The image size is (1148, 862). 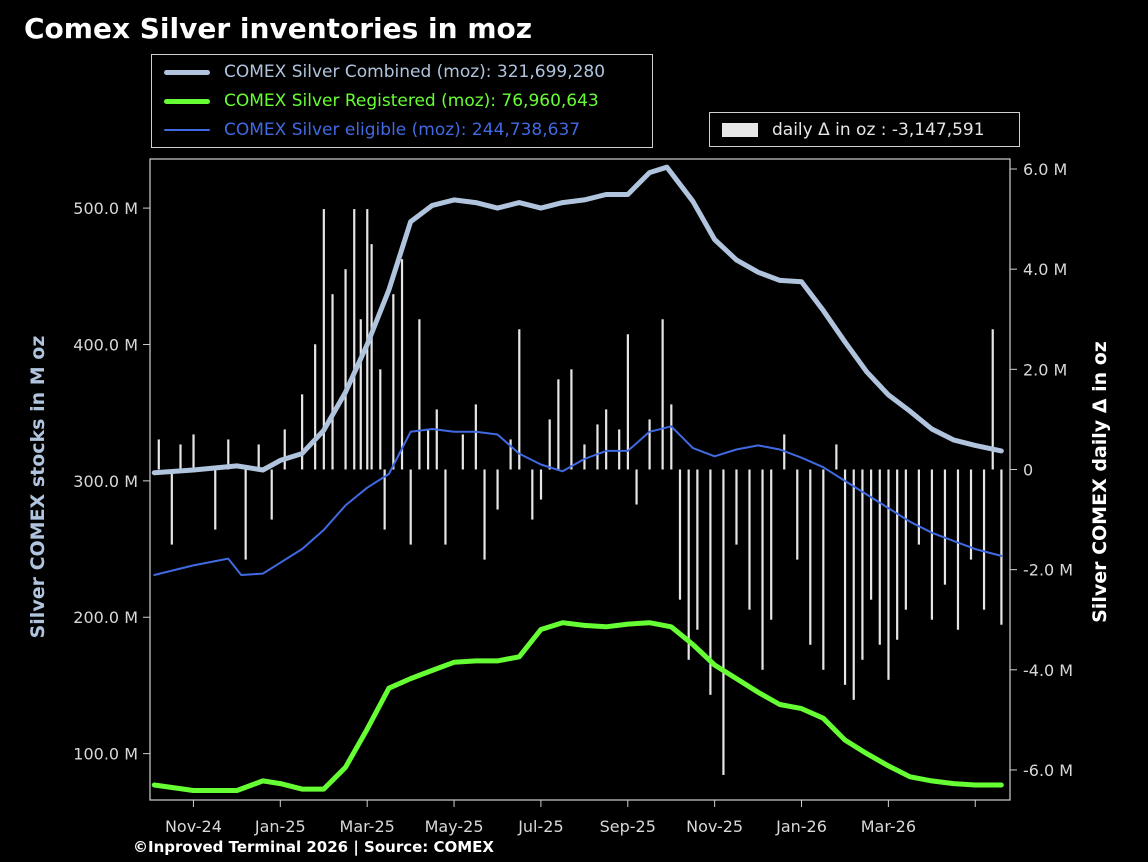 I want to click on y-tick-label-left: 200.0 M, so click(x=105, y=617).